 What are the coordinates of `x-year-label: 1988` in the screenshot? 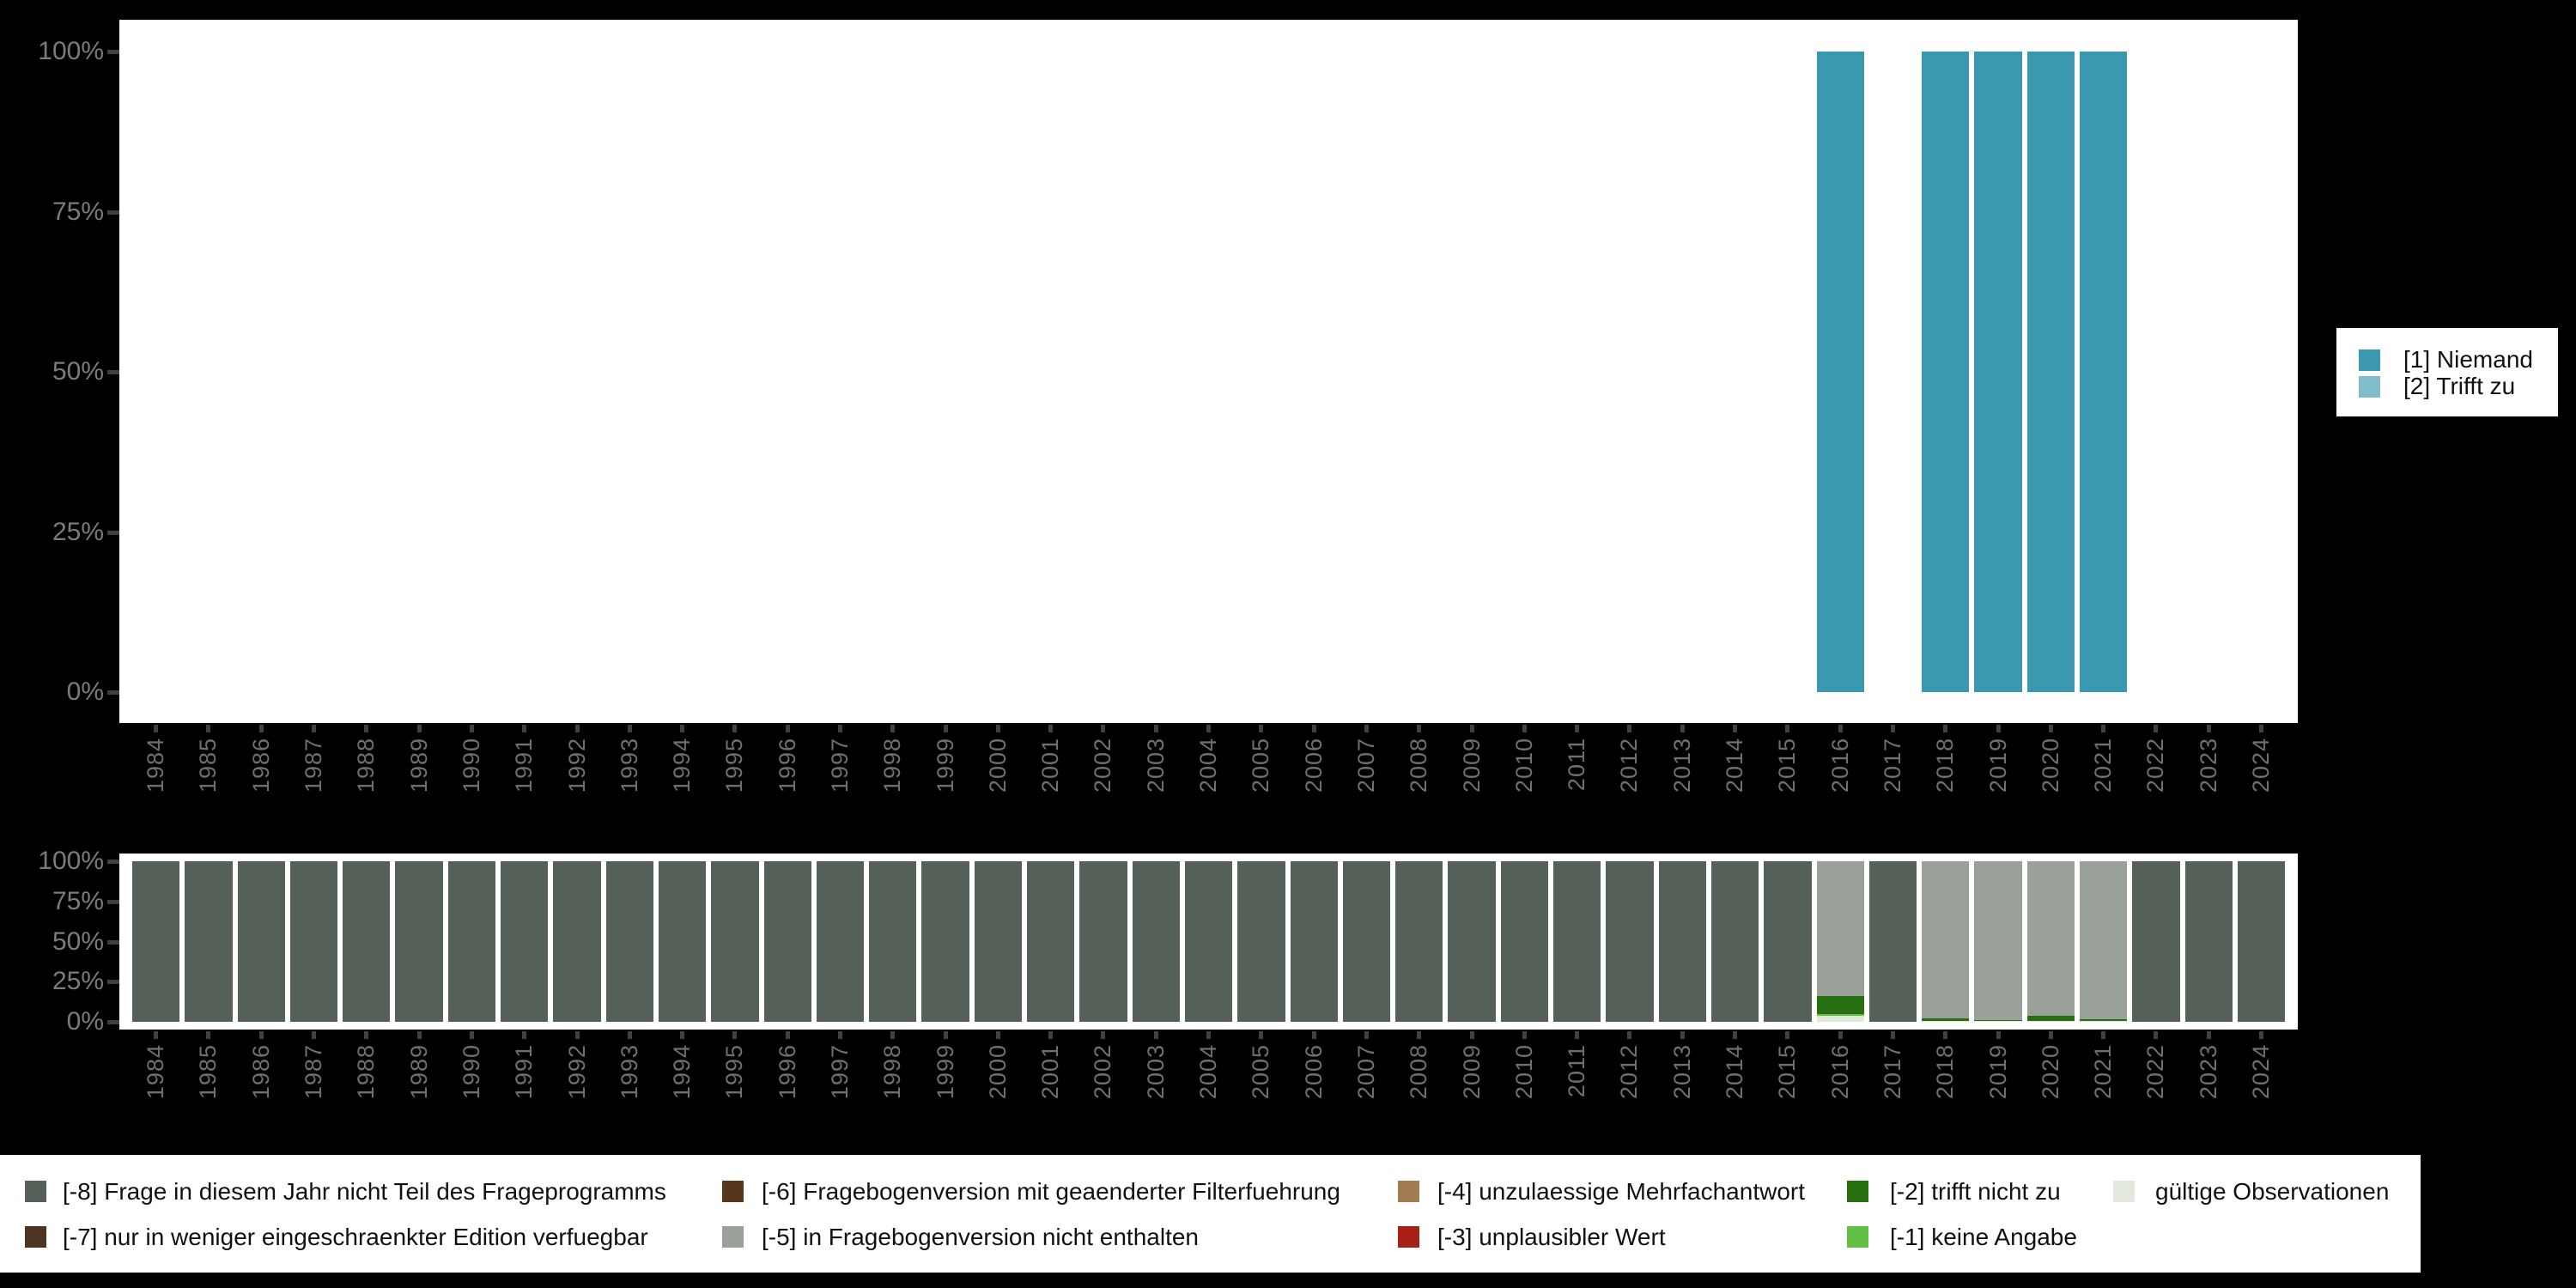 It's located at (366, 766).